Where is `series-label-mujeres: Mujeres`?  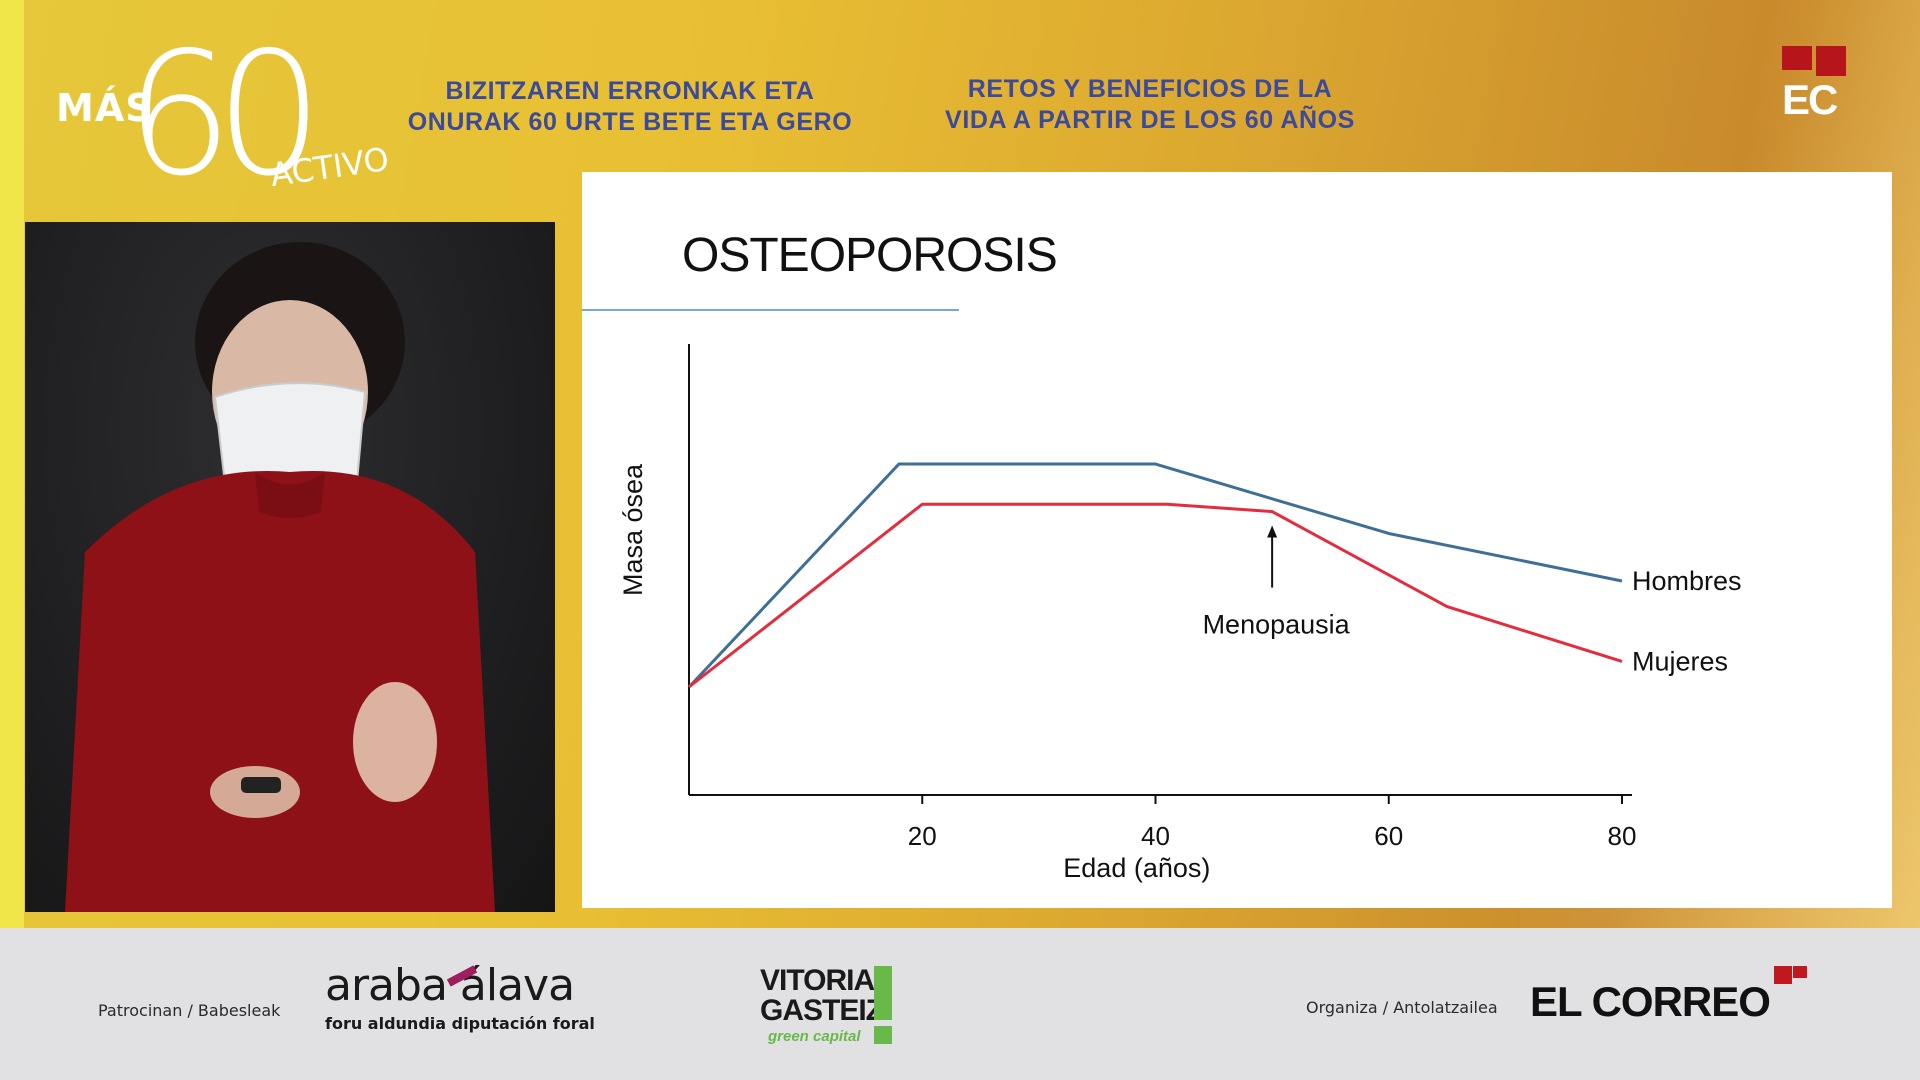 series-label-mujeres: Mujeres is located at coordinates (1680, 661).